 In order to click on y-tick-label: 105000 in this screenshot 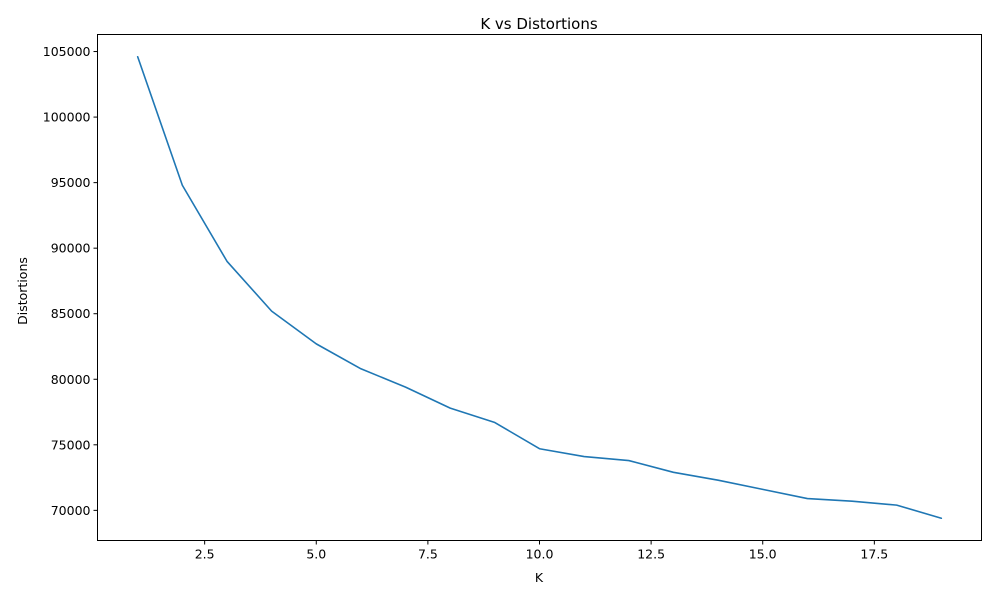, I will do `click(67, 51)`.